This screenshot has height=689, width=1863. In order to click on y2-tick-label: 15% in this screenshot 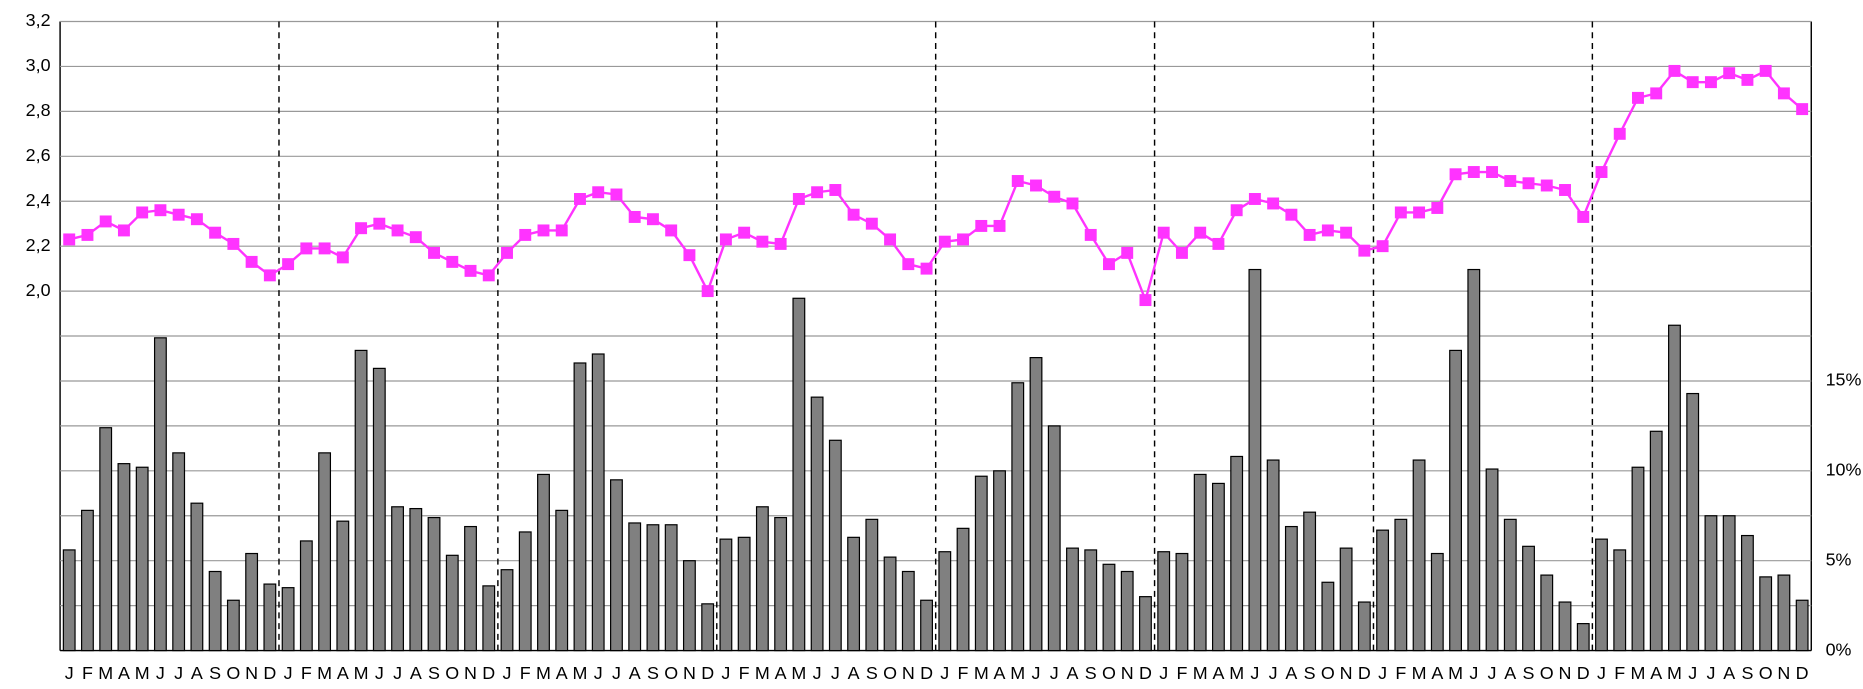, I will do `click(1844, 380)`.